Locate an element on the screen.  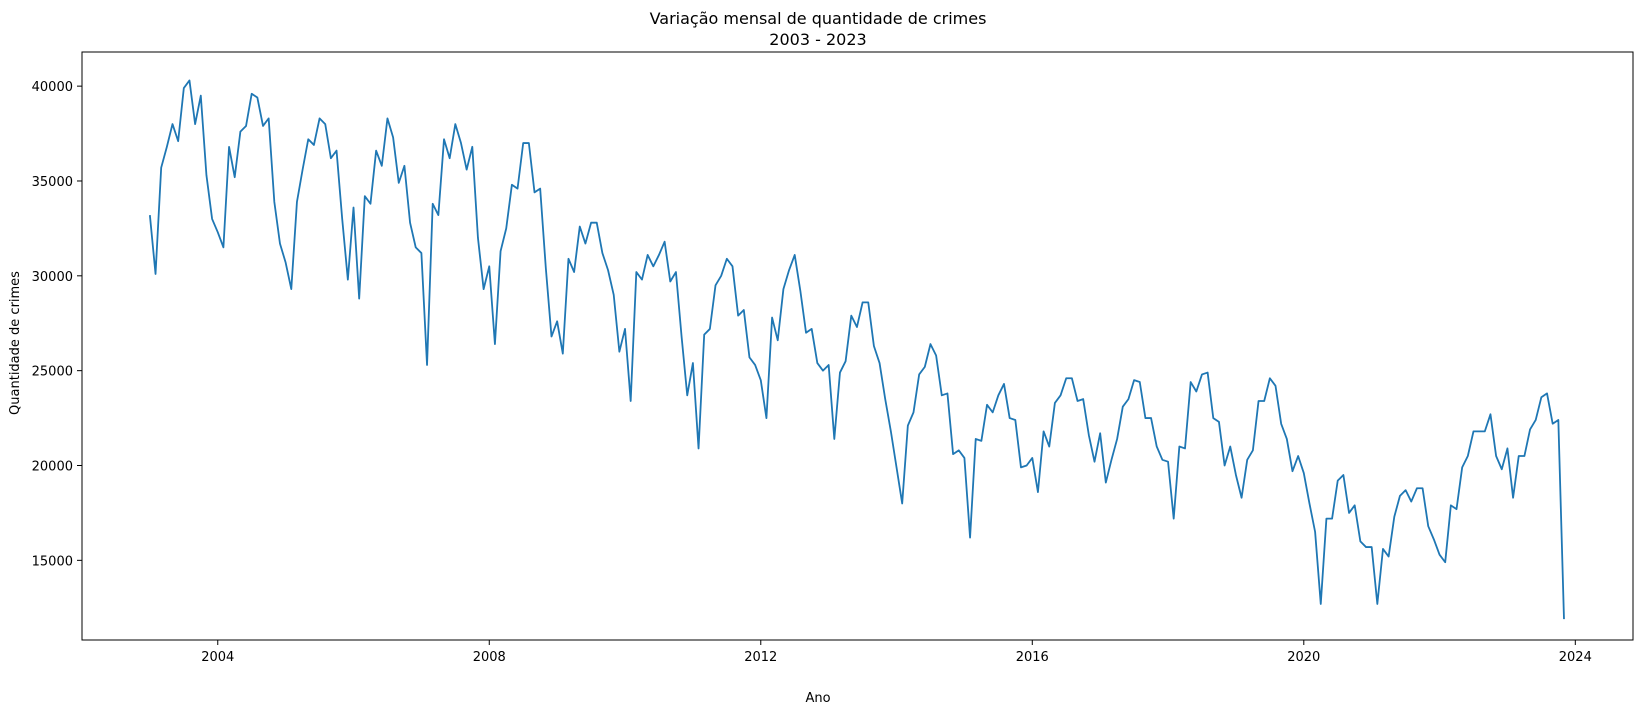
y-tick-label: 40000 is located at coordinates (52, 87).